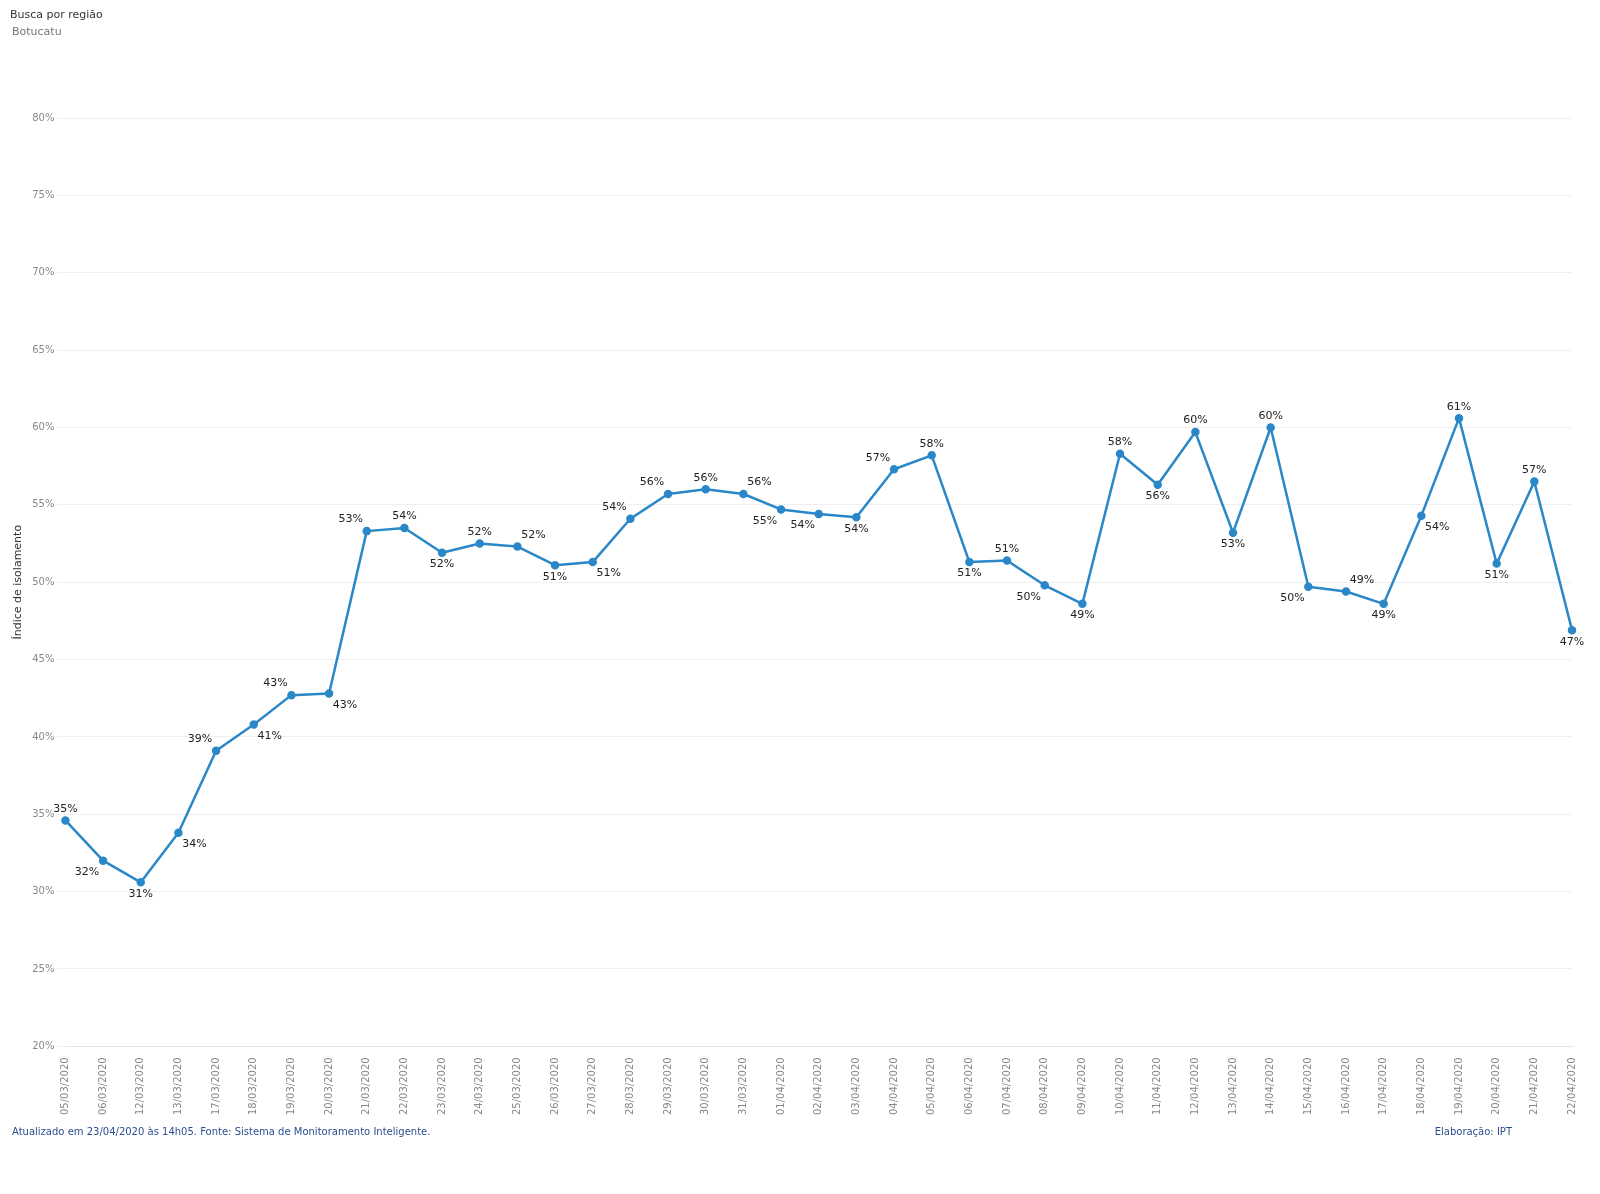  I want to click on x-tick-label: 17/03/2020, so click(215, 1086).